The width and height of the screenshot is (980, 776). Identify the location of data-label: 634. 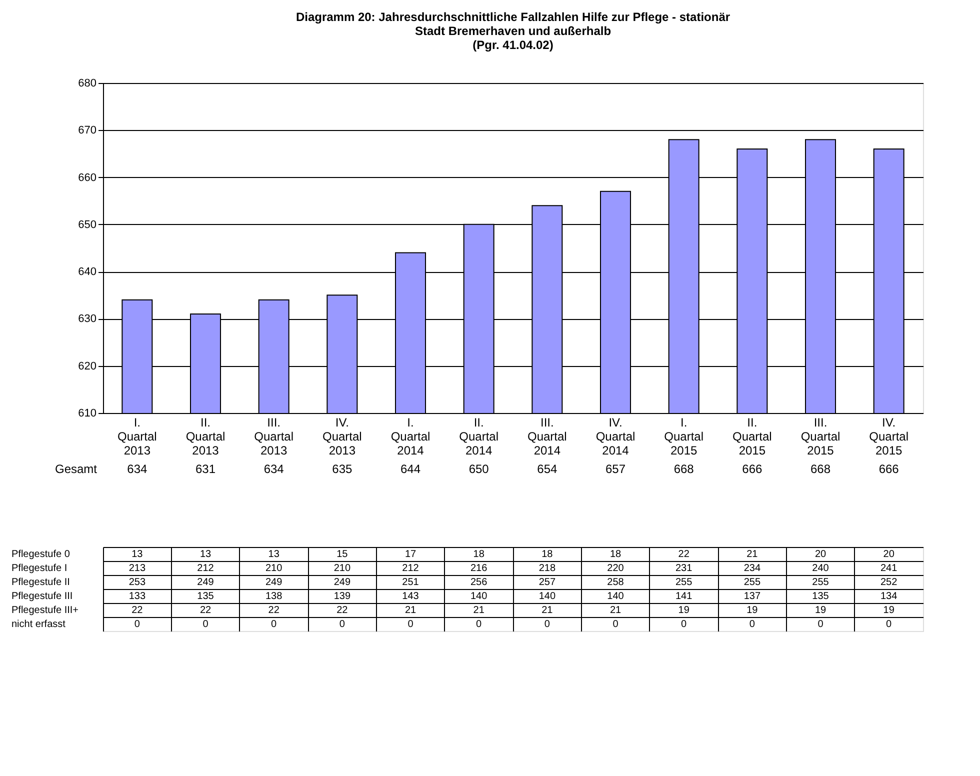
(137, 469).